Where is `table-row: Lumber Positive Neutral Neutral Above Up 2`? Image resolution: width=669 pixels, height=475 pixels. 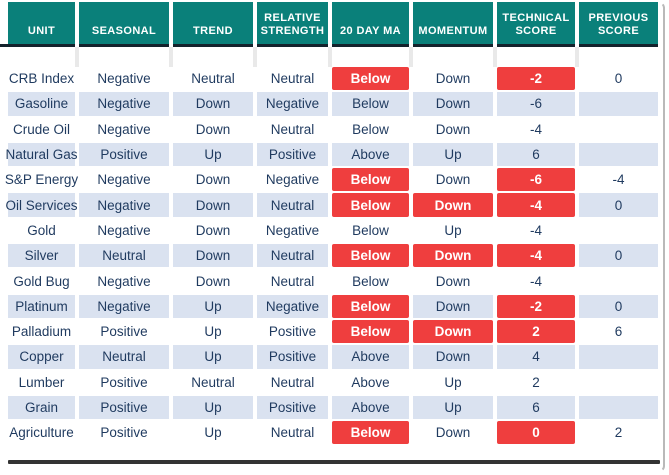
table-row: Lumber Positive Neutral Neutral Above Up 2 is located at coordinates (333, 382).